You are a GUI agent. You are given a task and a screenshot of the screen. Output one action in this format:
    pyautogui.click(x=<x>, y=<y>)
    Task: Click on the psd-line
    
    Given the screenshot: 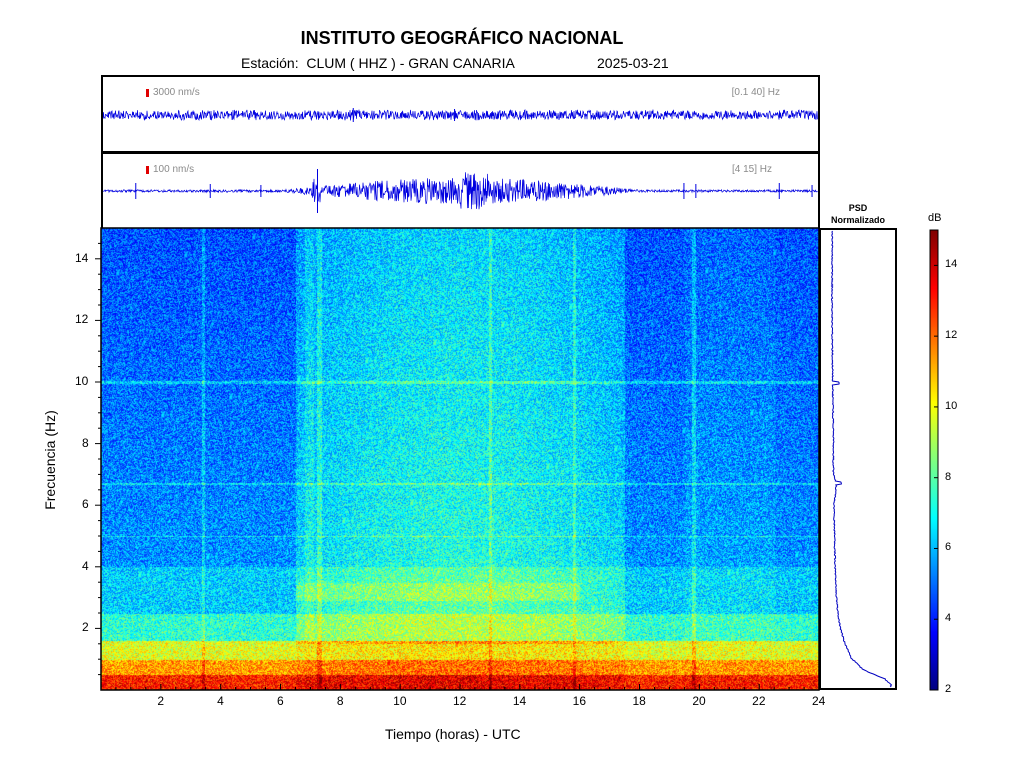 What is the action you would take?
    pyautogui.click(x=861, y=459)
    